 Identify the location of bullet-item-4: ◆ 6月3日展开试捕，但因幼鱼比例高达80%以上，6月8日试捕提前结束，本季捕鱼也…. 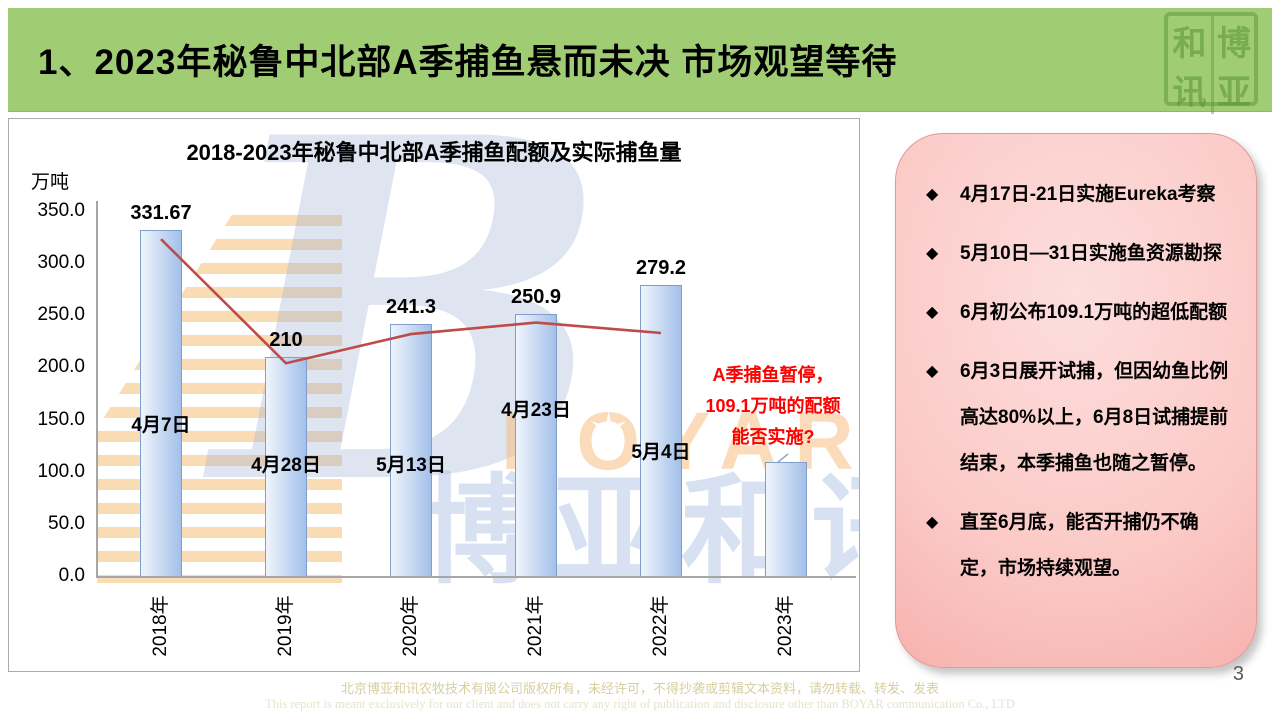
(1081, 418).